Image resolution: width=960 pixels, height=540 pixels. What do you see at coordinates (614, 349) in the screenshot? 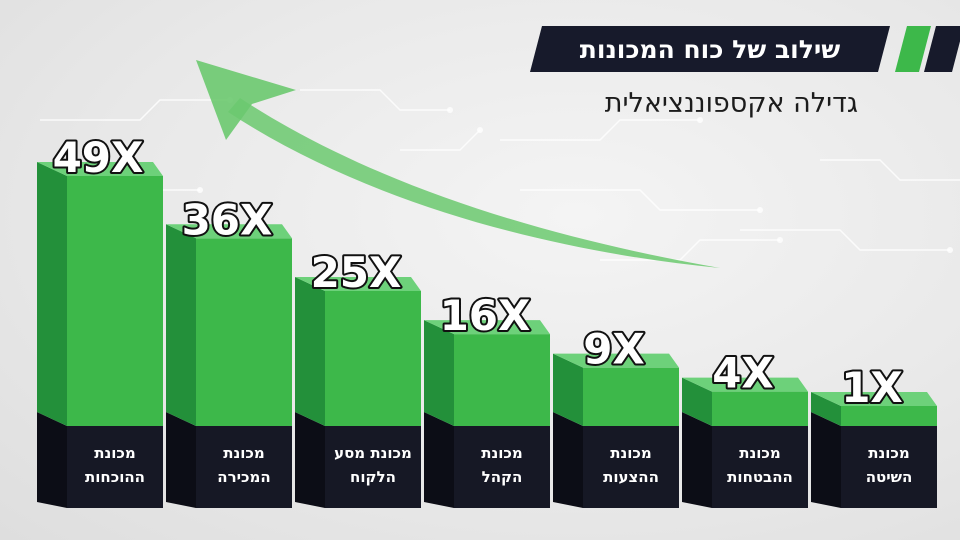
I see `bar-value-label: 9X` at bounding box center [614, 349].